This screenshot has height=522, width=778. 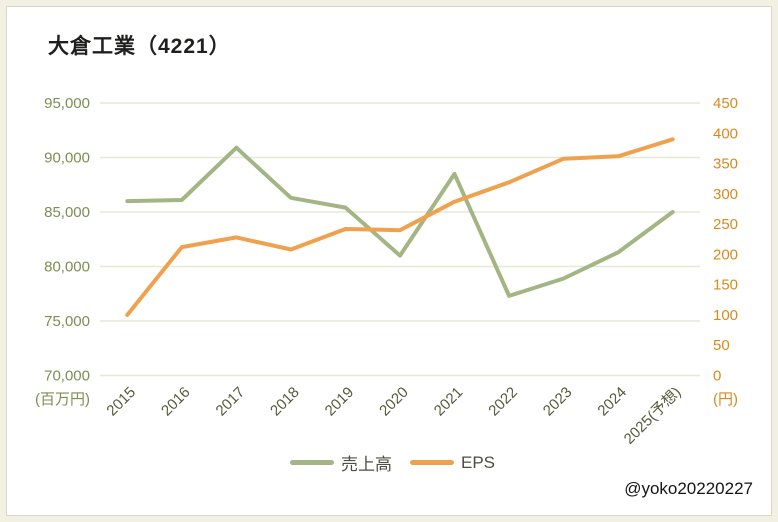 What do you see at coordinates (725, 285) in the screenshot?
I see `right-axis-tick-label: 150` at bounding box center [725, 285].